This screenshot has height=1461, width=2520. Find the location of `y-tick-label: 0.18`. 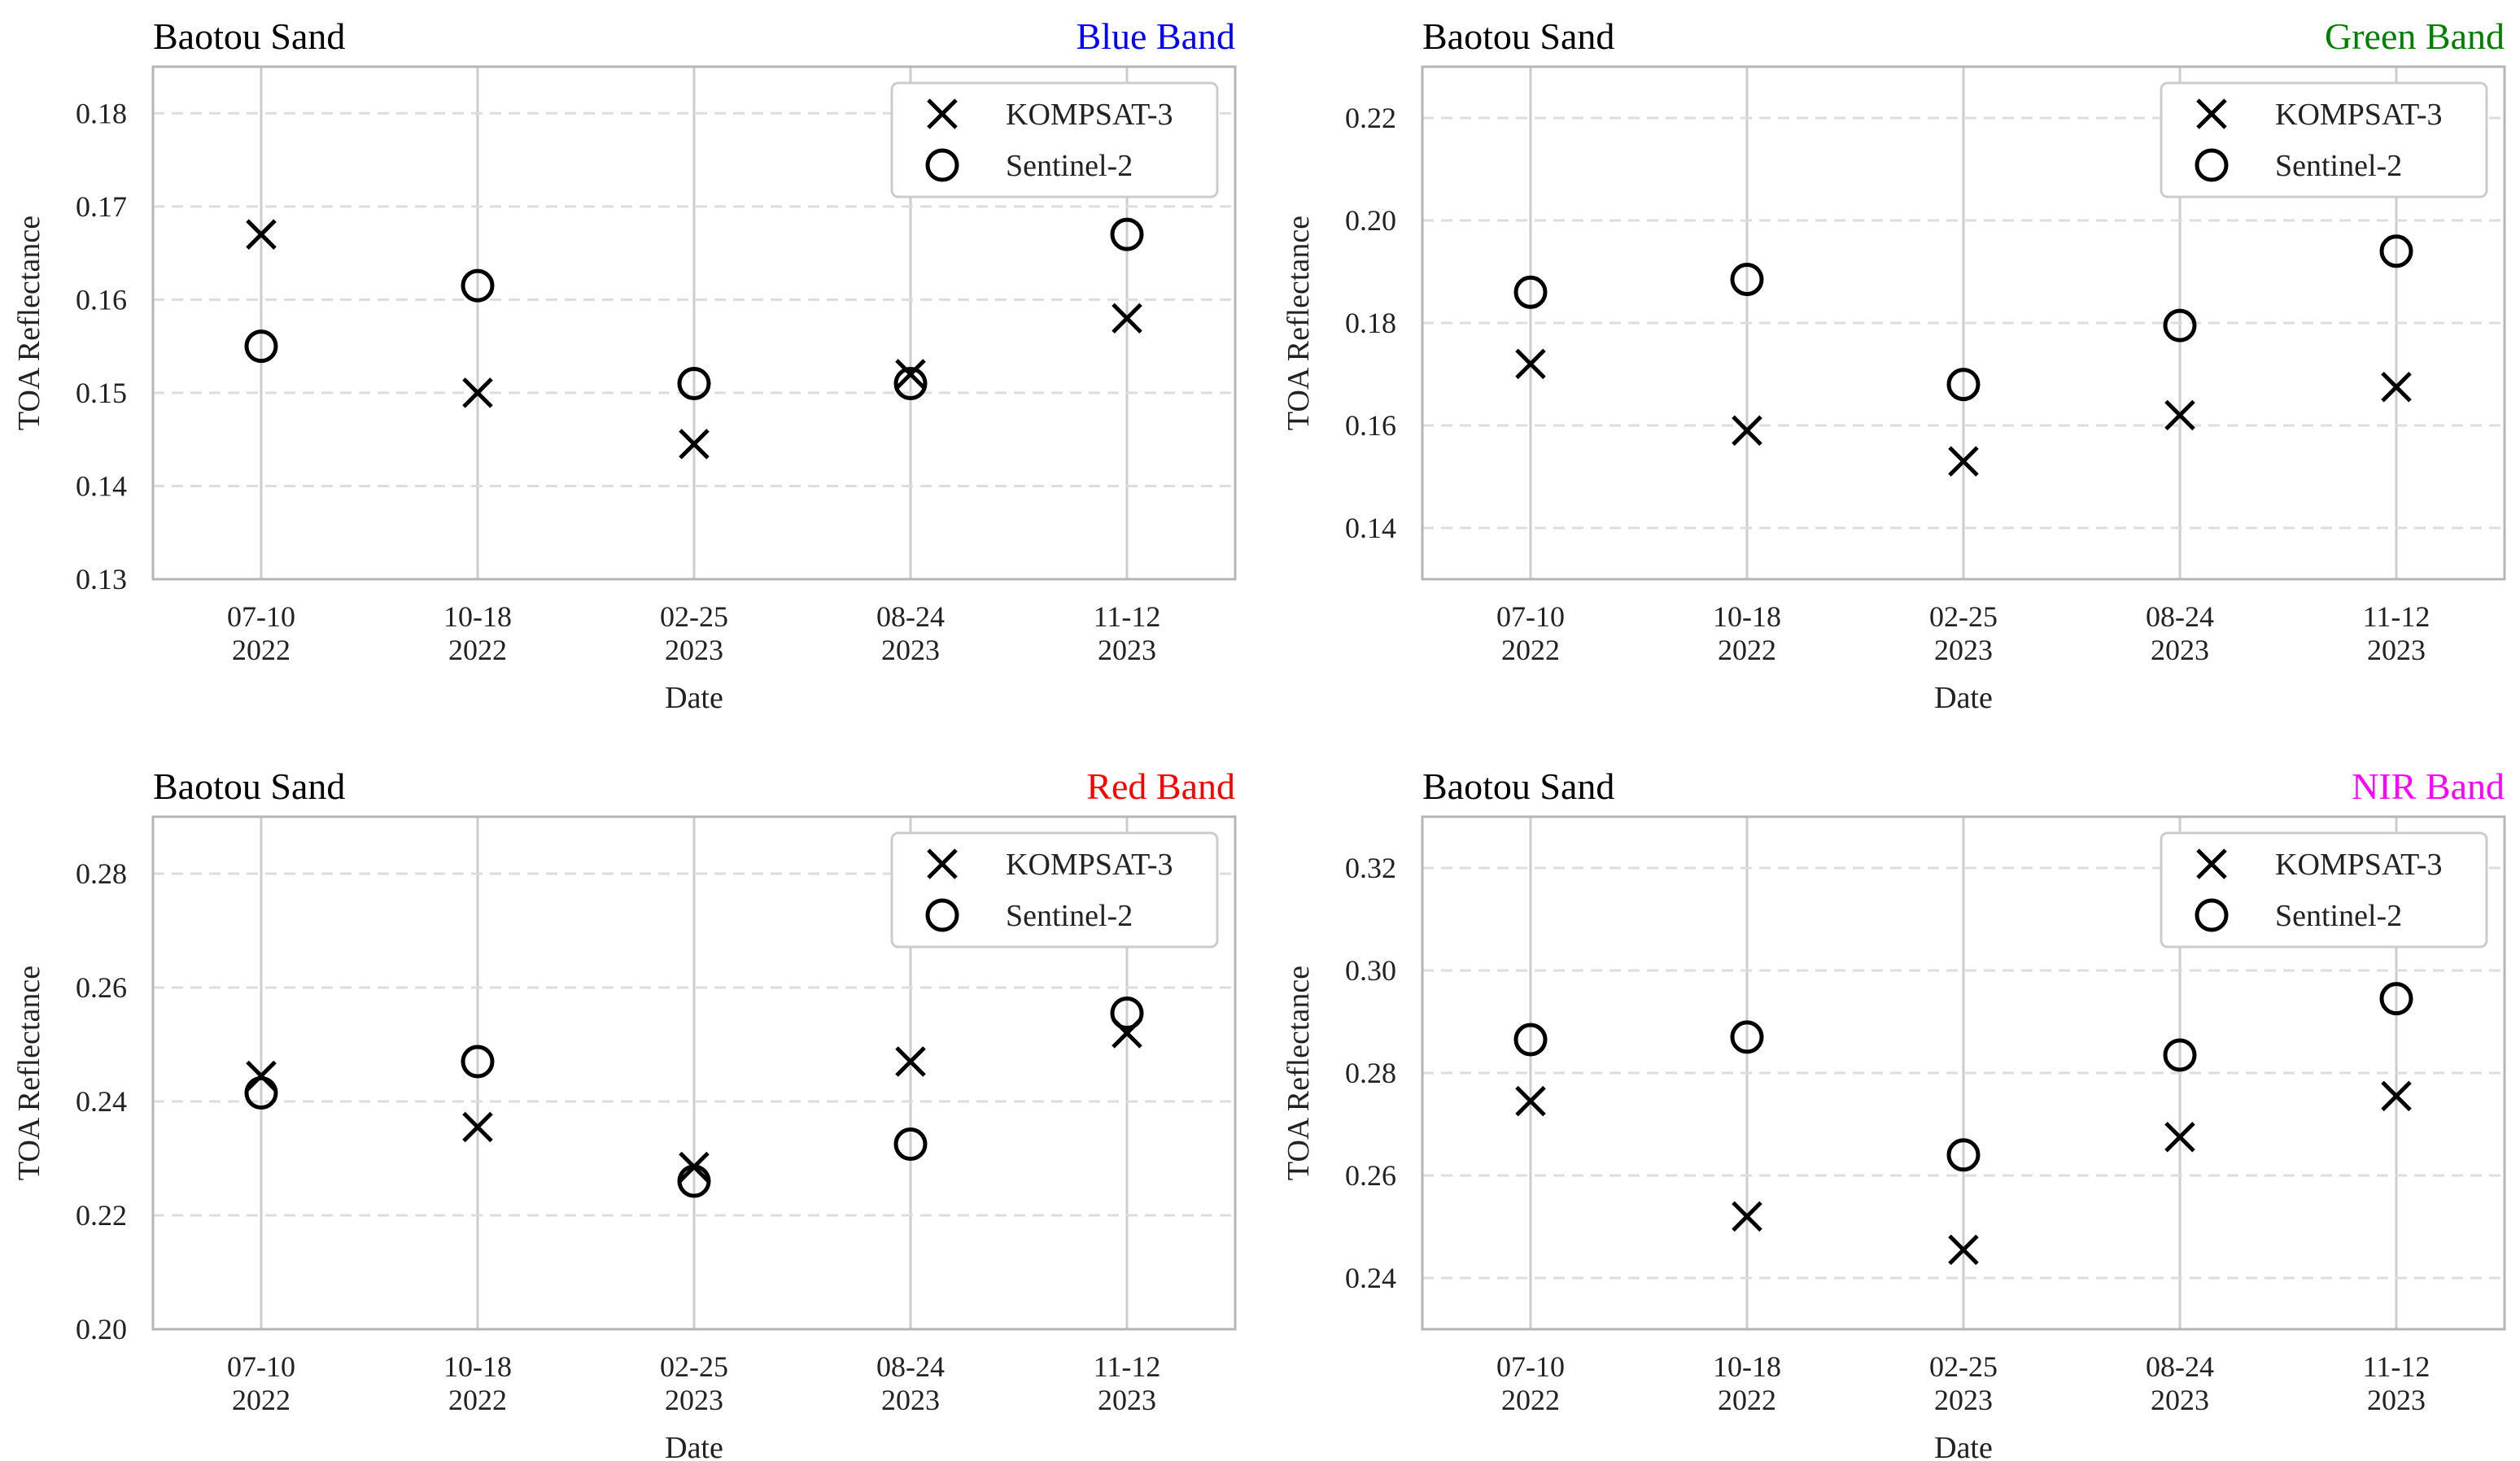

y-tick-label: 0.18 is located at coordinates (102, 113).